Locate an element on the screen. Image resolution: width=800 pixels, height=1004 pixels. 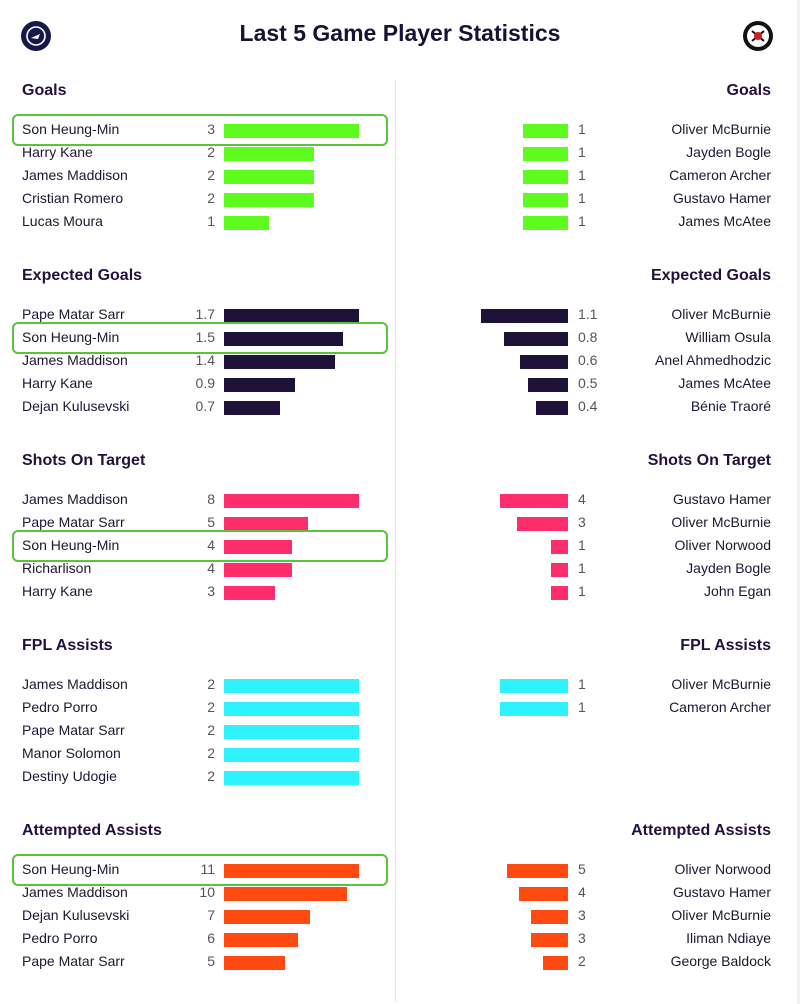
highlight-box is located at coordinates (200, 338).